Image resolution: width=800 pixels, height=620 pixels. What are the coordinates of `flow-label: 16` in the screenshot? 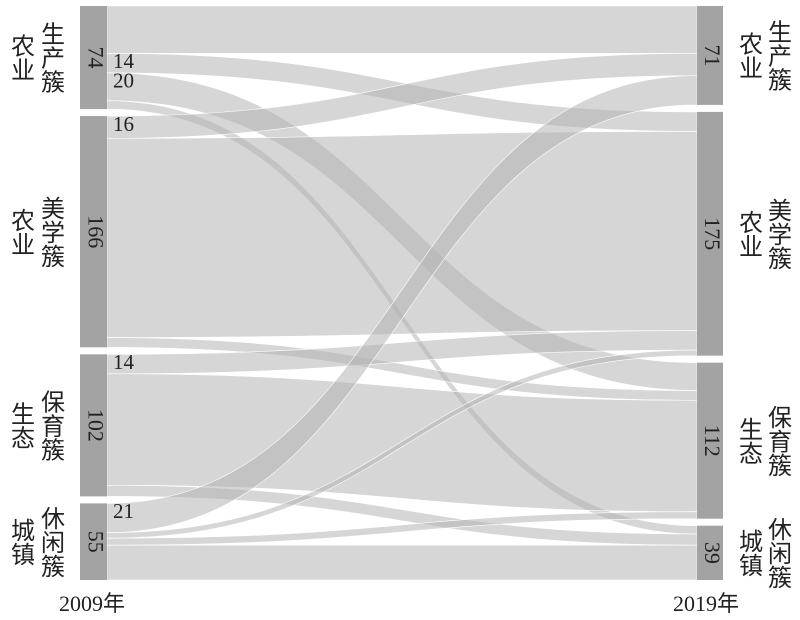 It's located at (123, 124).